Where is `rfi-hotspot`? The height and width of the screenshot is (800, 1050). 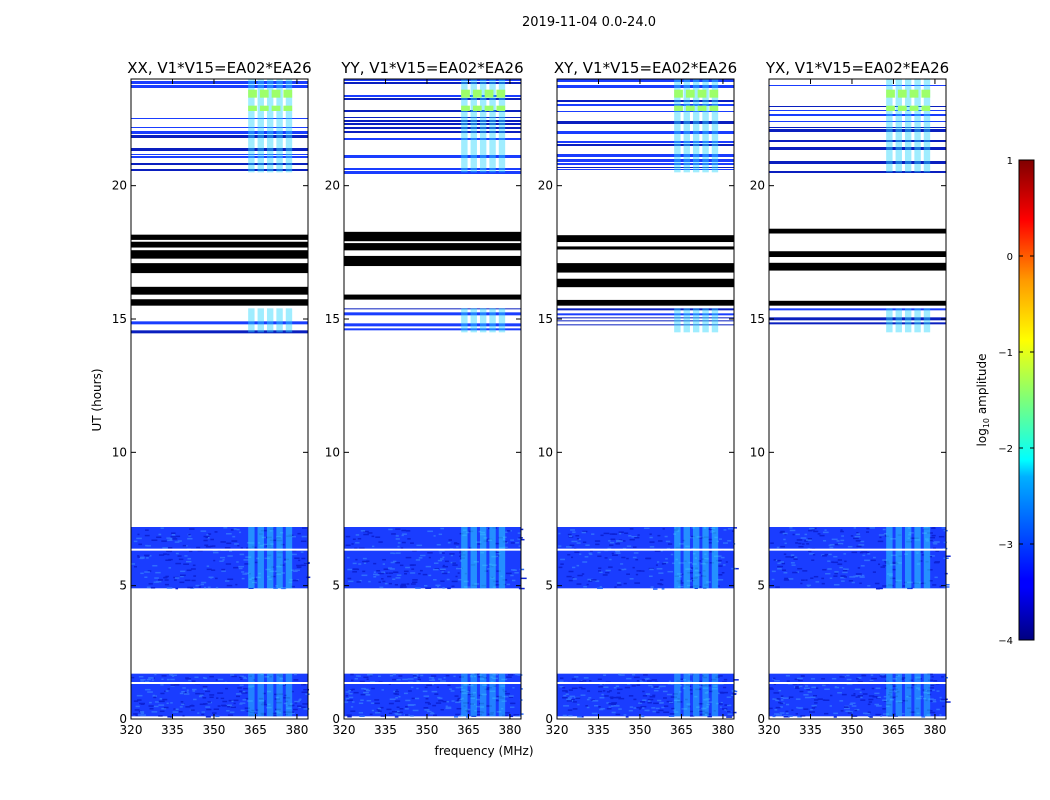
rfi-hotspot is located at coordinates (276, 108).